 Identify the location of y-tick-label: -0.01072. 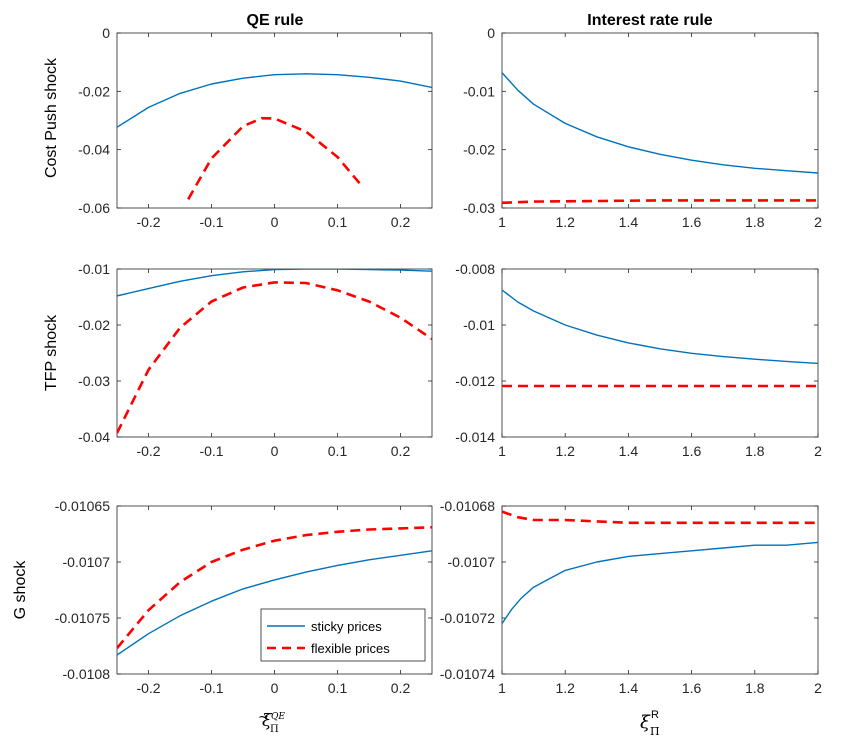
(467, 618).